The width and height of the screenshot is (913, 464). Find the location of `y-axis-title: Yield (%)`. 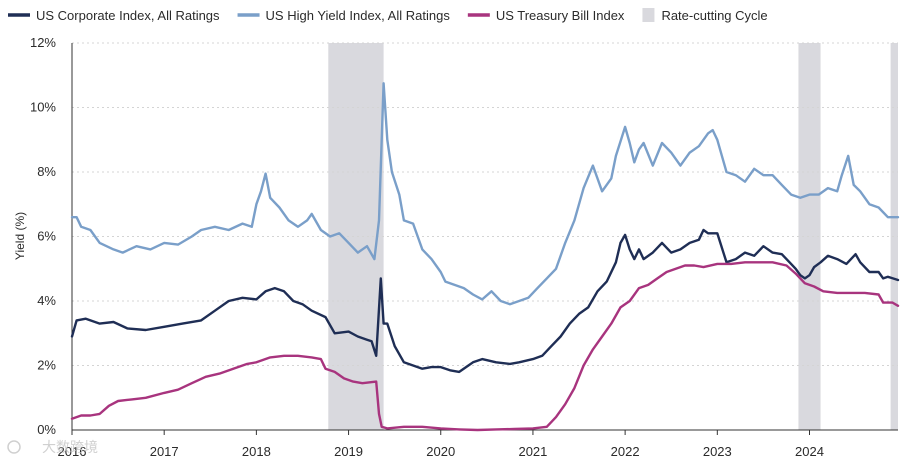

y-axis-title: Yield (%) is located at coordinates (20, 236).